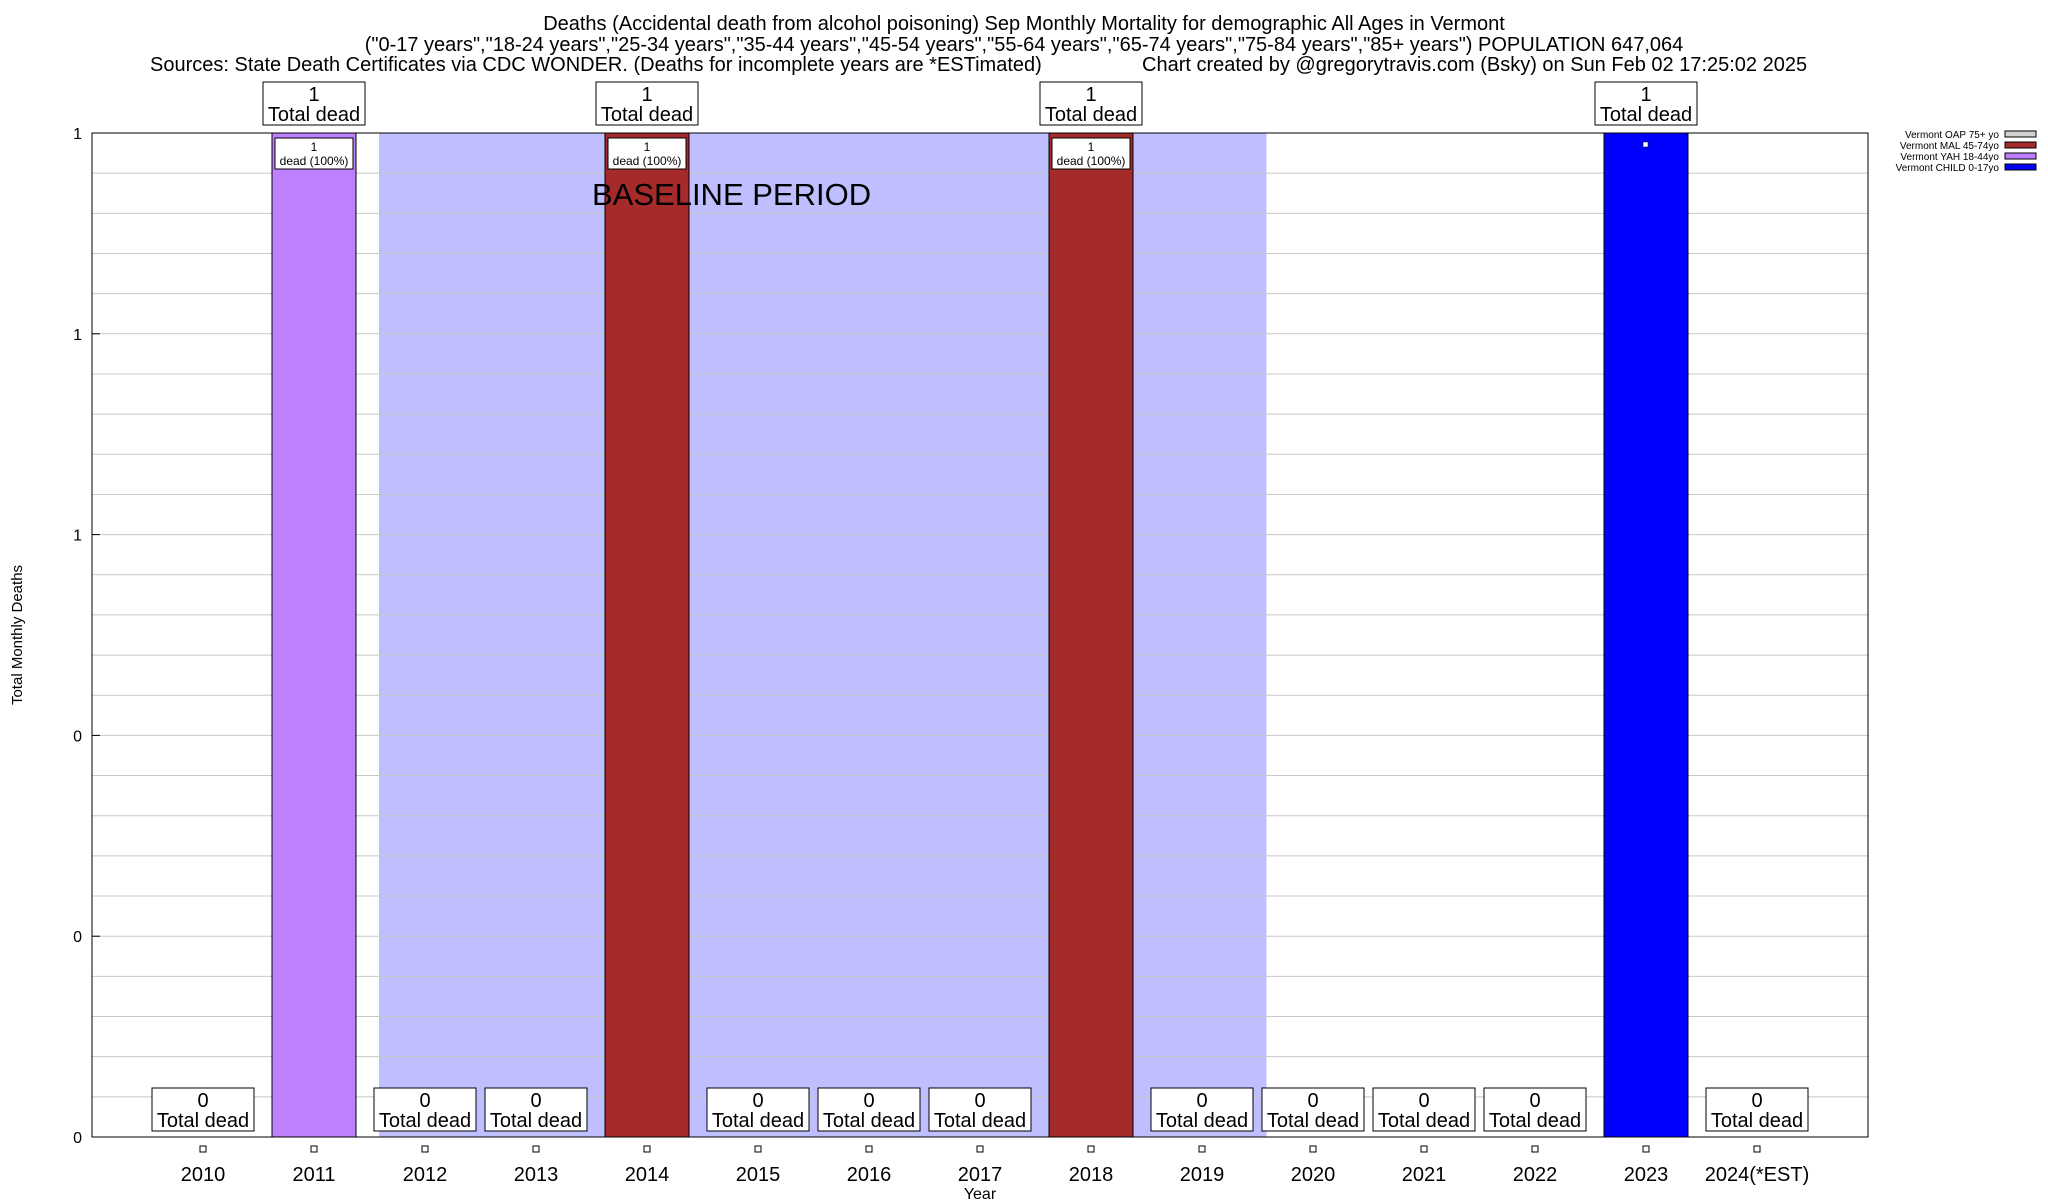 The width and height of the screenshot is (2048, 1200). Describe the element at coordinates (425, 1175) in the screenshot. I see `x-tick-label: 2012` at that location.